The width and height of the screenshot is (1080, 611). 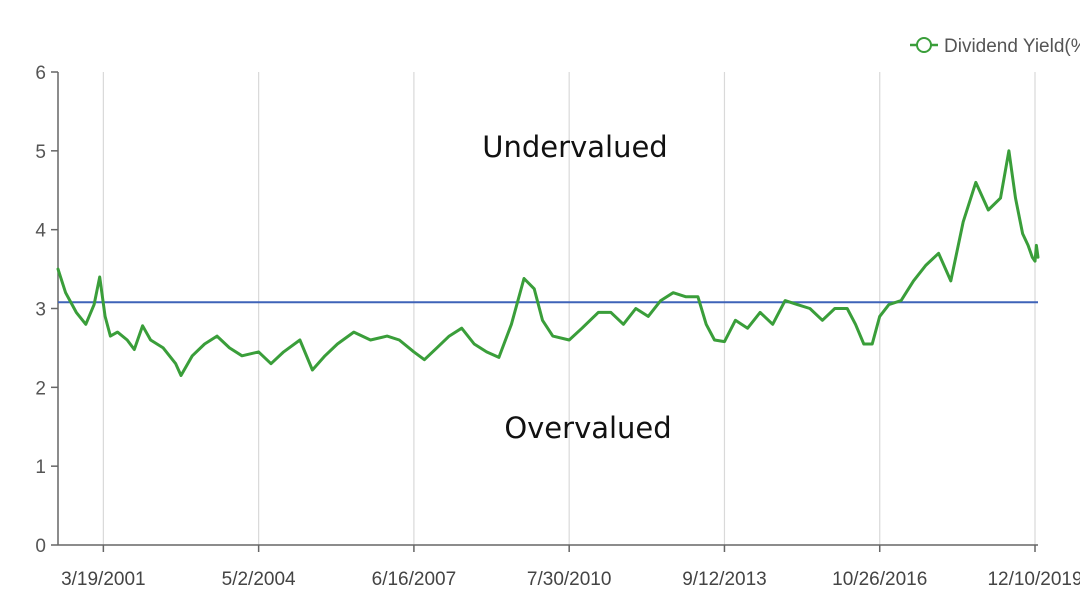 I want to click on annotation-layer: Undervalued Overvalued, so click(x=576, y=287).